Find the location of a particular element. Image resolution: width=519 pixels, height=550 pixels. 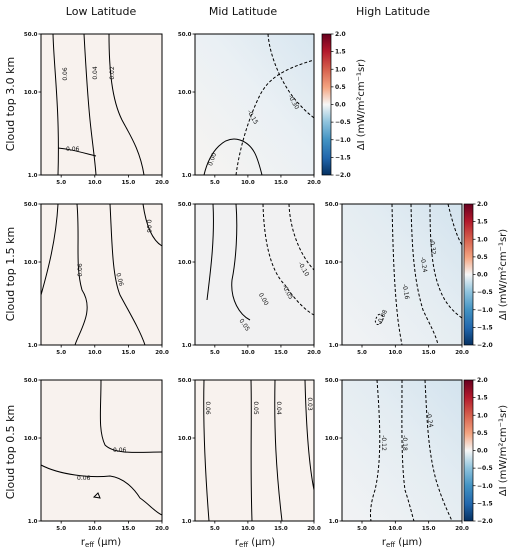

row-title-0.5km: Cloud top 0.5 km is located at coordinates (10, 452).